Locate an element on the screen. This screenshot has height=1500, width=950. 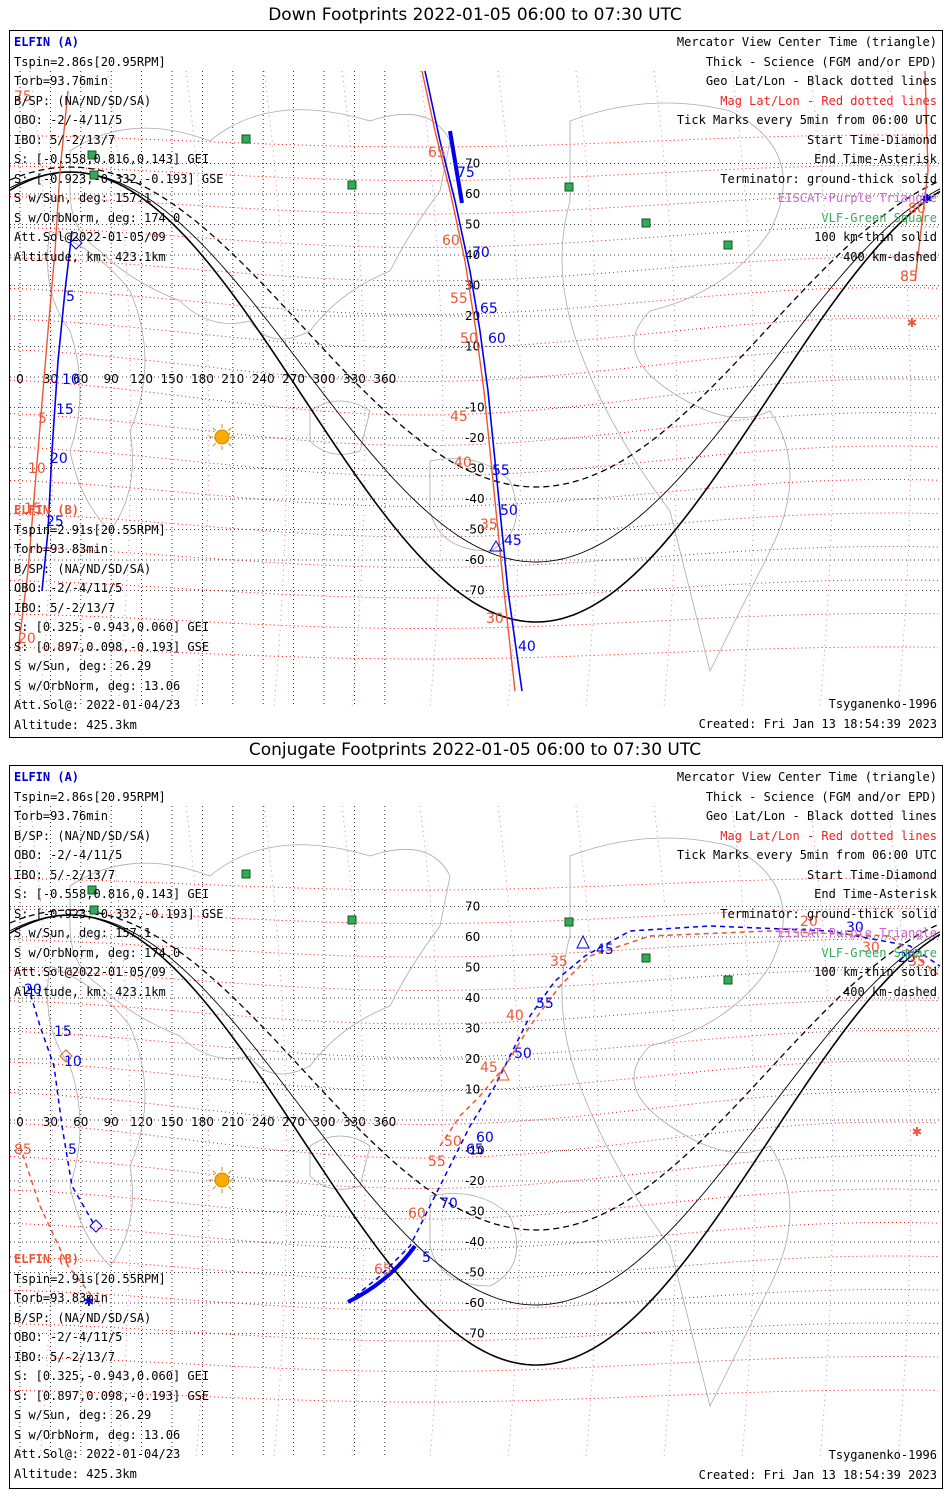
lat-tick-label: -50 is located at coordinates (475, 530).